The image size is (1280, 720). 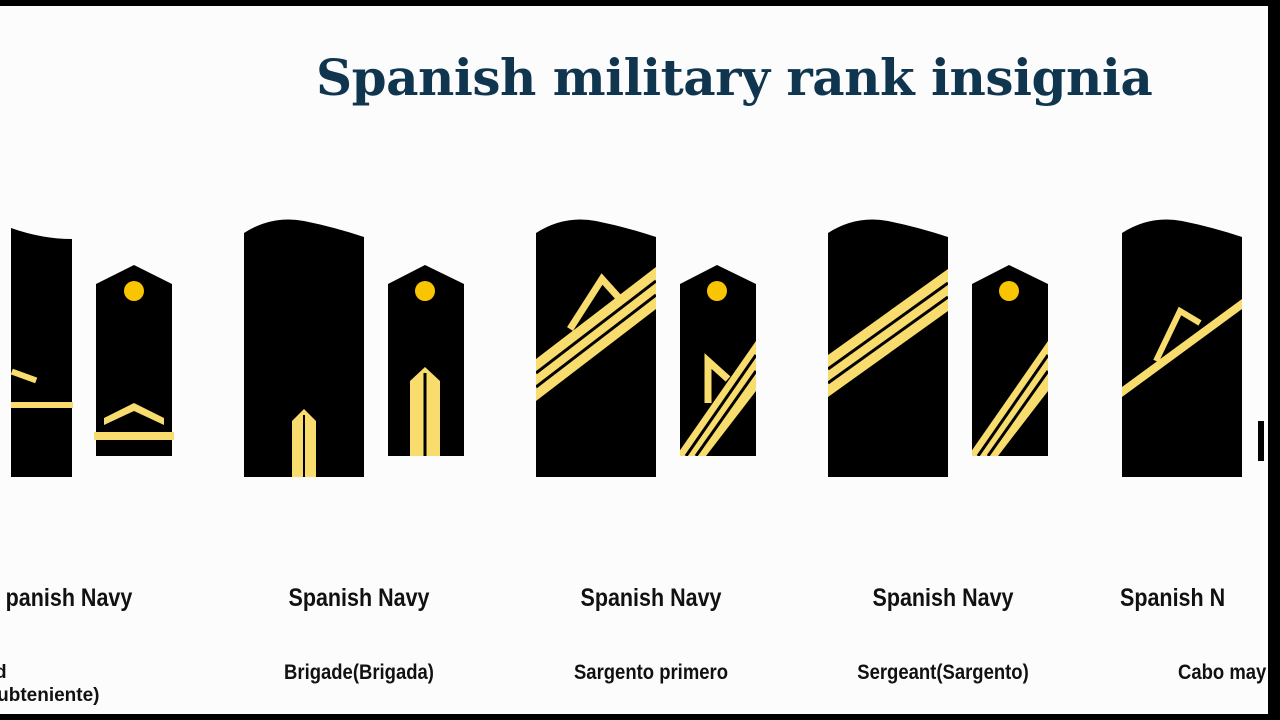 What do you see at coordinates (92, 352) in the screenshot?
I see `insignia-second-lieutenant` at bounding box center [92, 352].